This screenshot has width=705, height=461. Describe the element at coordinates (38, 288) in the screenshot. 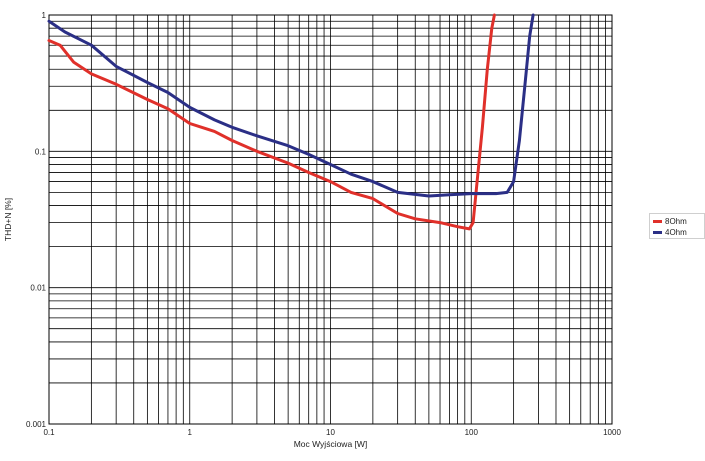

I see `y-tick-label: 0.01` at that location.